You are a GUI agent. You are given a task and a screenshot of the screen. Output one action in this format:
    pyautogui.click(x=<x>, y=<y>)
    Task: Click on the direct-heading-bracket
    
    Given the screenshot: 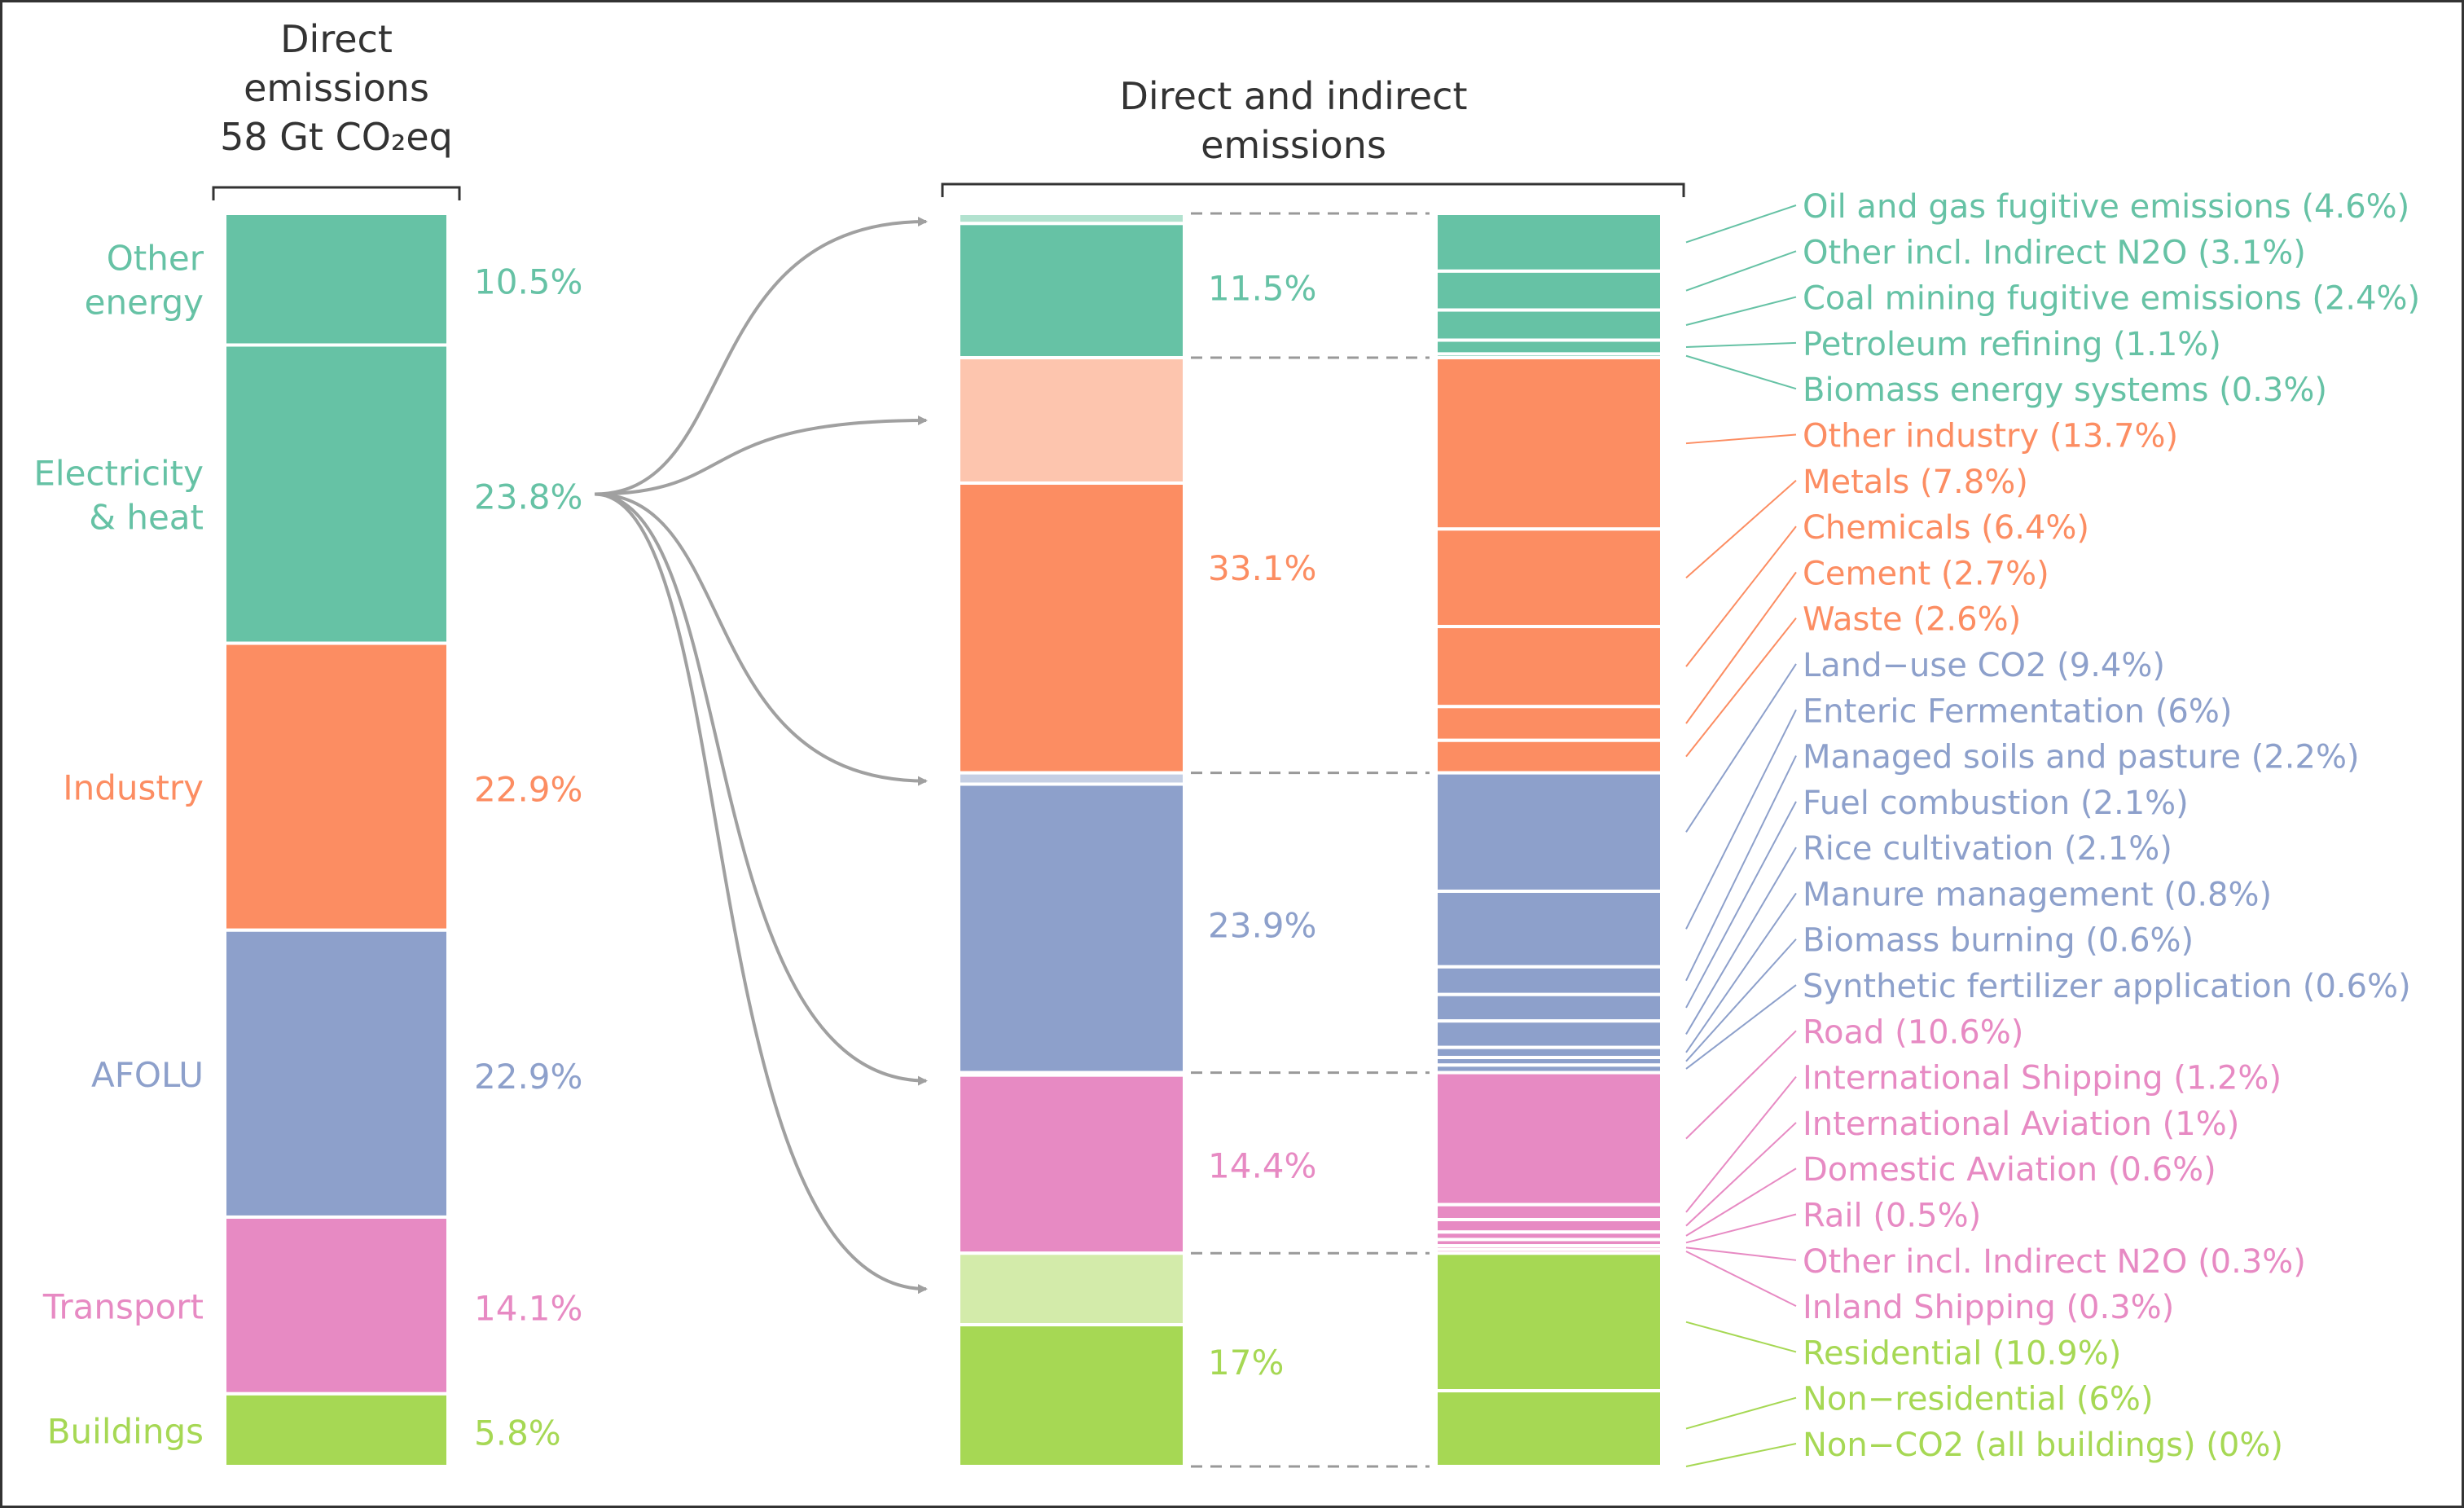 What is the action you would take?
    pyautogui.click(x=336, y=193)
    